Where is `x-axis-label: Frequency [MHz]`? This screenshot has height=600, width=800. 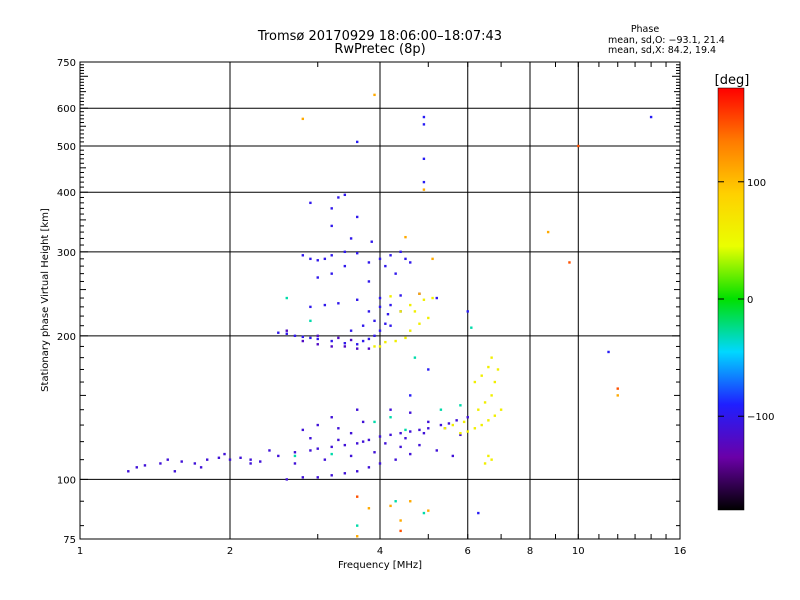 x-axis-label: Frequency [MHz] is located at coordinates (380, 565).